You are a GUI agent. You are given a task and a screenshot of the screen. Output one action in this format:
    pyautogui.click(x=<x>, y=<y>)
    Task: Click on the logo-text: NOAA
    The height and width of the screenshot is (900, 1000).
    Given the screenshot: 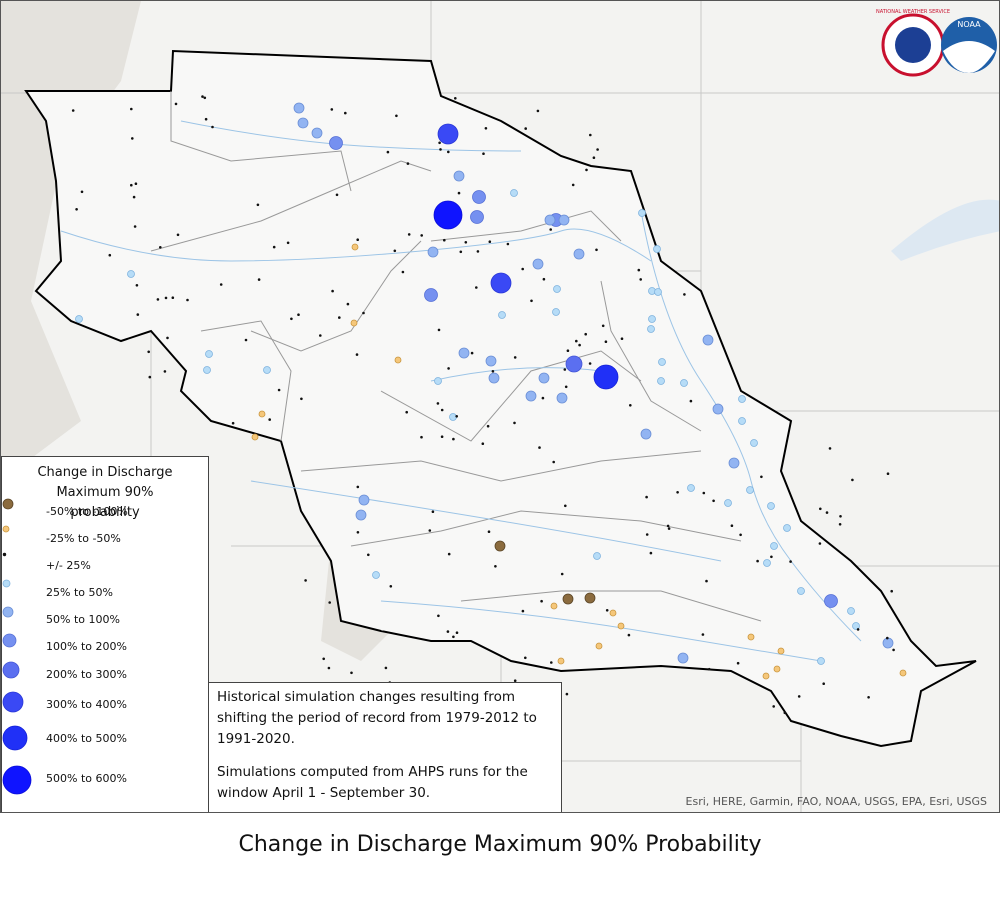 What is the action you would take?
    pyautogui.click(x=969, y=24)
    